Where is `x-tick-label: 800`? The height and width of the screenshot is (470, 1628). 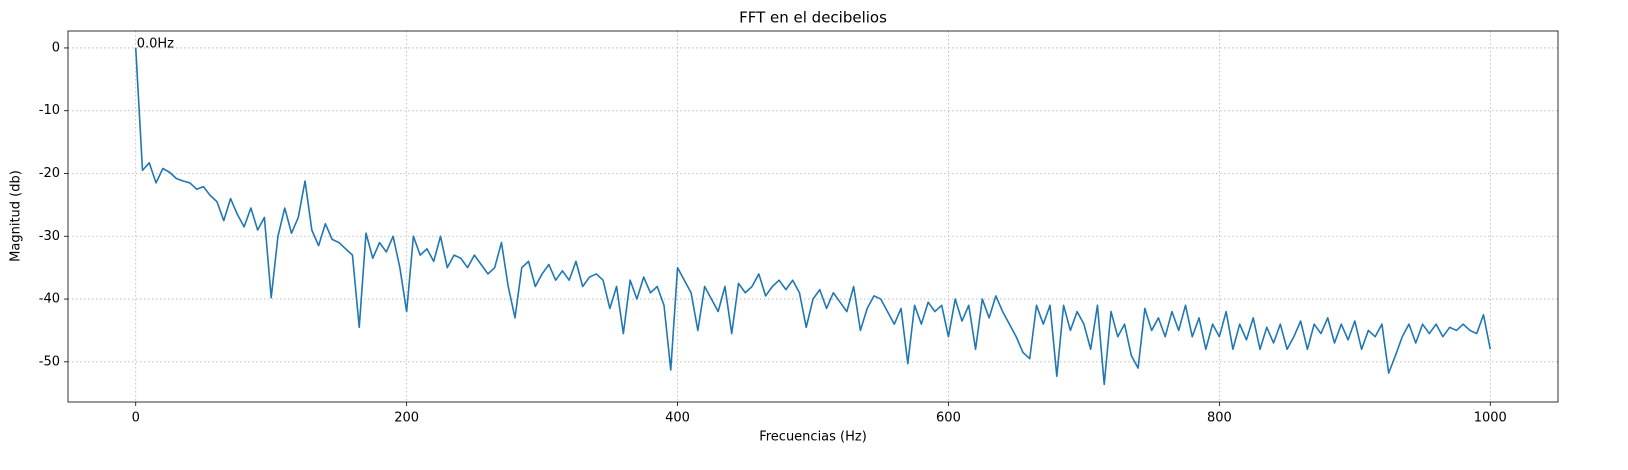 x-tick-label: 800 is located at coordinates (1219, 418).